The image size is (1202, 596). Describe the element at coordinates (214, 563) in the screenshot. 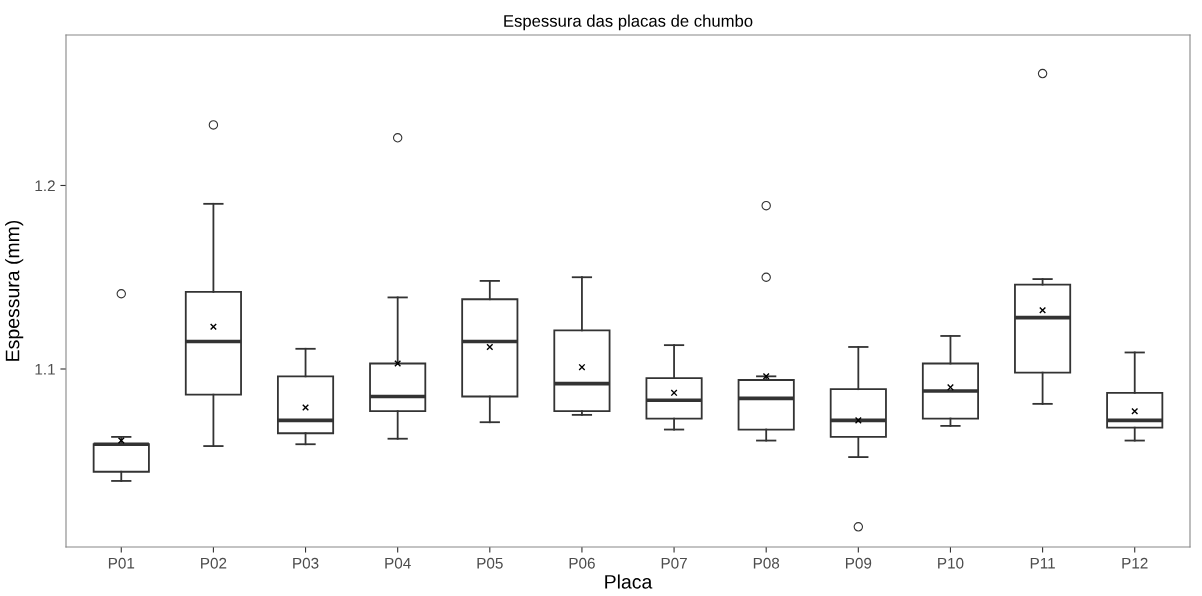

I see `x-tick-label: P02` at that location.